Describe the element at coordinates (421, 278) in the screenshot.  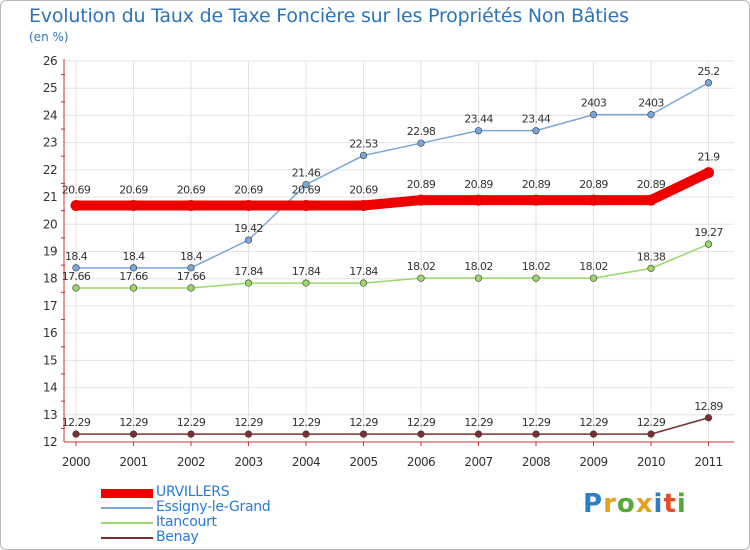
I see `data-point-itancourt-2006` at that location.